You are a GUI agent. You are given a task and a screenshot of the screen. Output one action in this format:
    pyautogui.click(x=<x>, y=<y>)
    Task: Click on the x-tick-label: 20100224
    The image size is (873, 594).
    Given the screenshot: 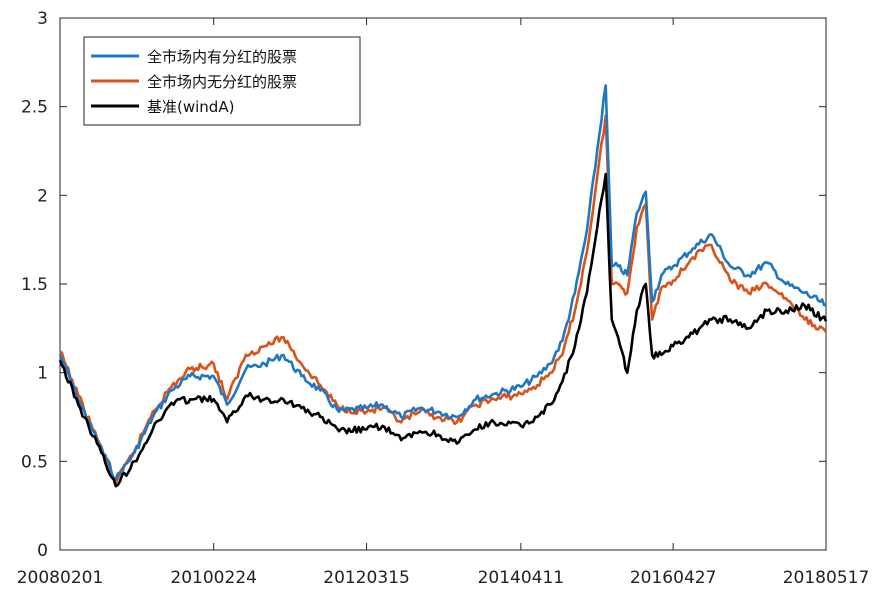 What is the action you would take?
    pyautogui.click(x=213, y=578)
    